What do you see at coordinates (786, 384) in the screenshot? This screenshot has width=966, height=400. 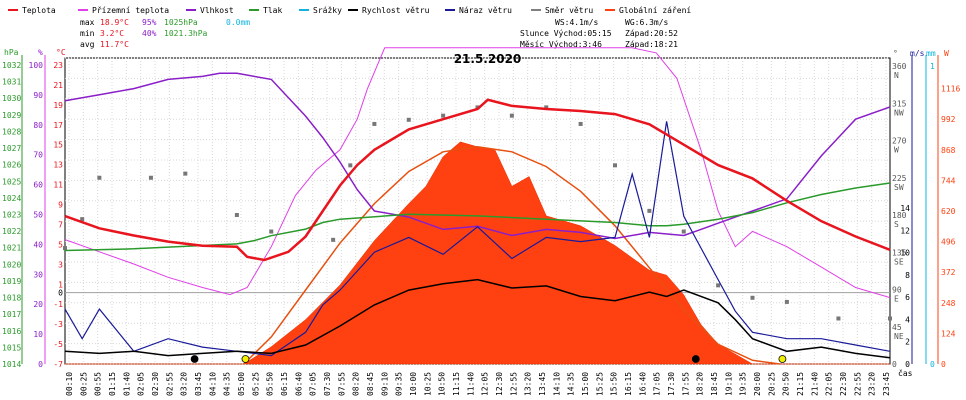 I see `x-tick-label: 20:50` at bounding box center [786, 384].